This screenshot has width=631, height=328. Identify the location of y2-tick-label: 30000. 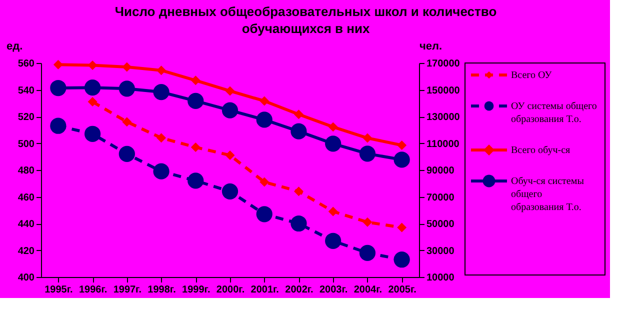
(440, 251).